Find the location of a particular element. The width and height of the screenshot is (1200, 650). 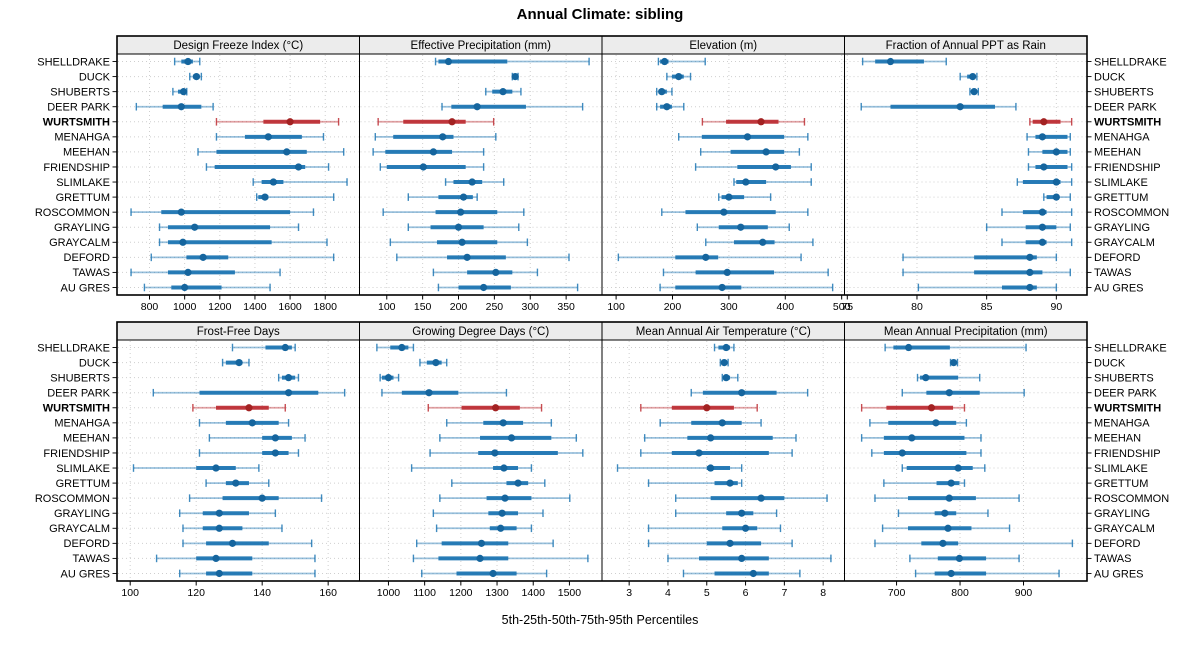

site-label-right: FRIENDSHIP is located at coordinates (1127, 168).